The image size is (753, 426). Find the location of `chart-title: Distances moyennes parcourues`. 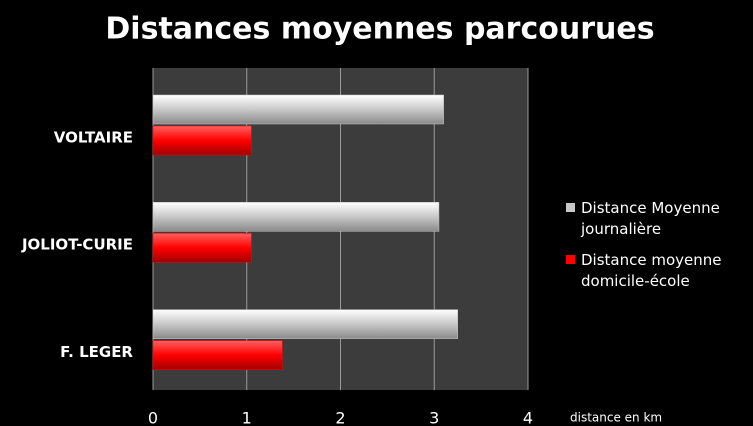

chart-title: Distances moyennes parcourues is located at coordinates (379, 29).